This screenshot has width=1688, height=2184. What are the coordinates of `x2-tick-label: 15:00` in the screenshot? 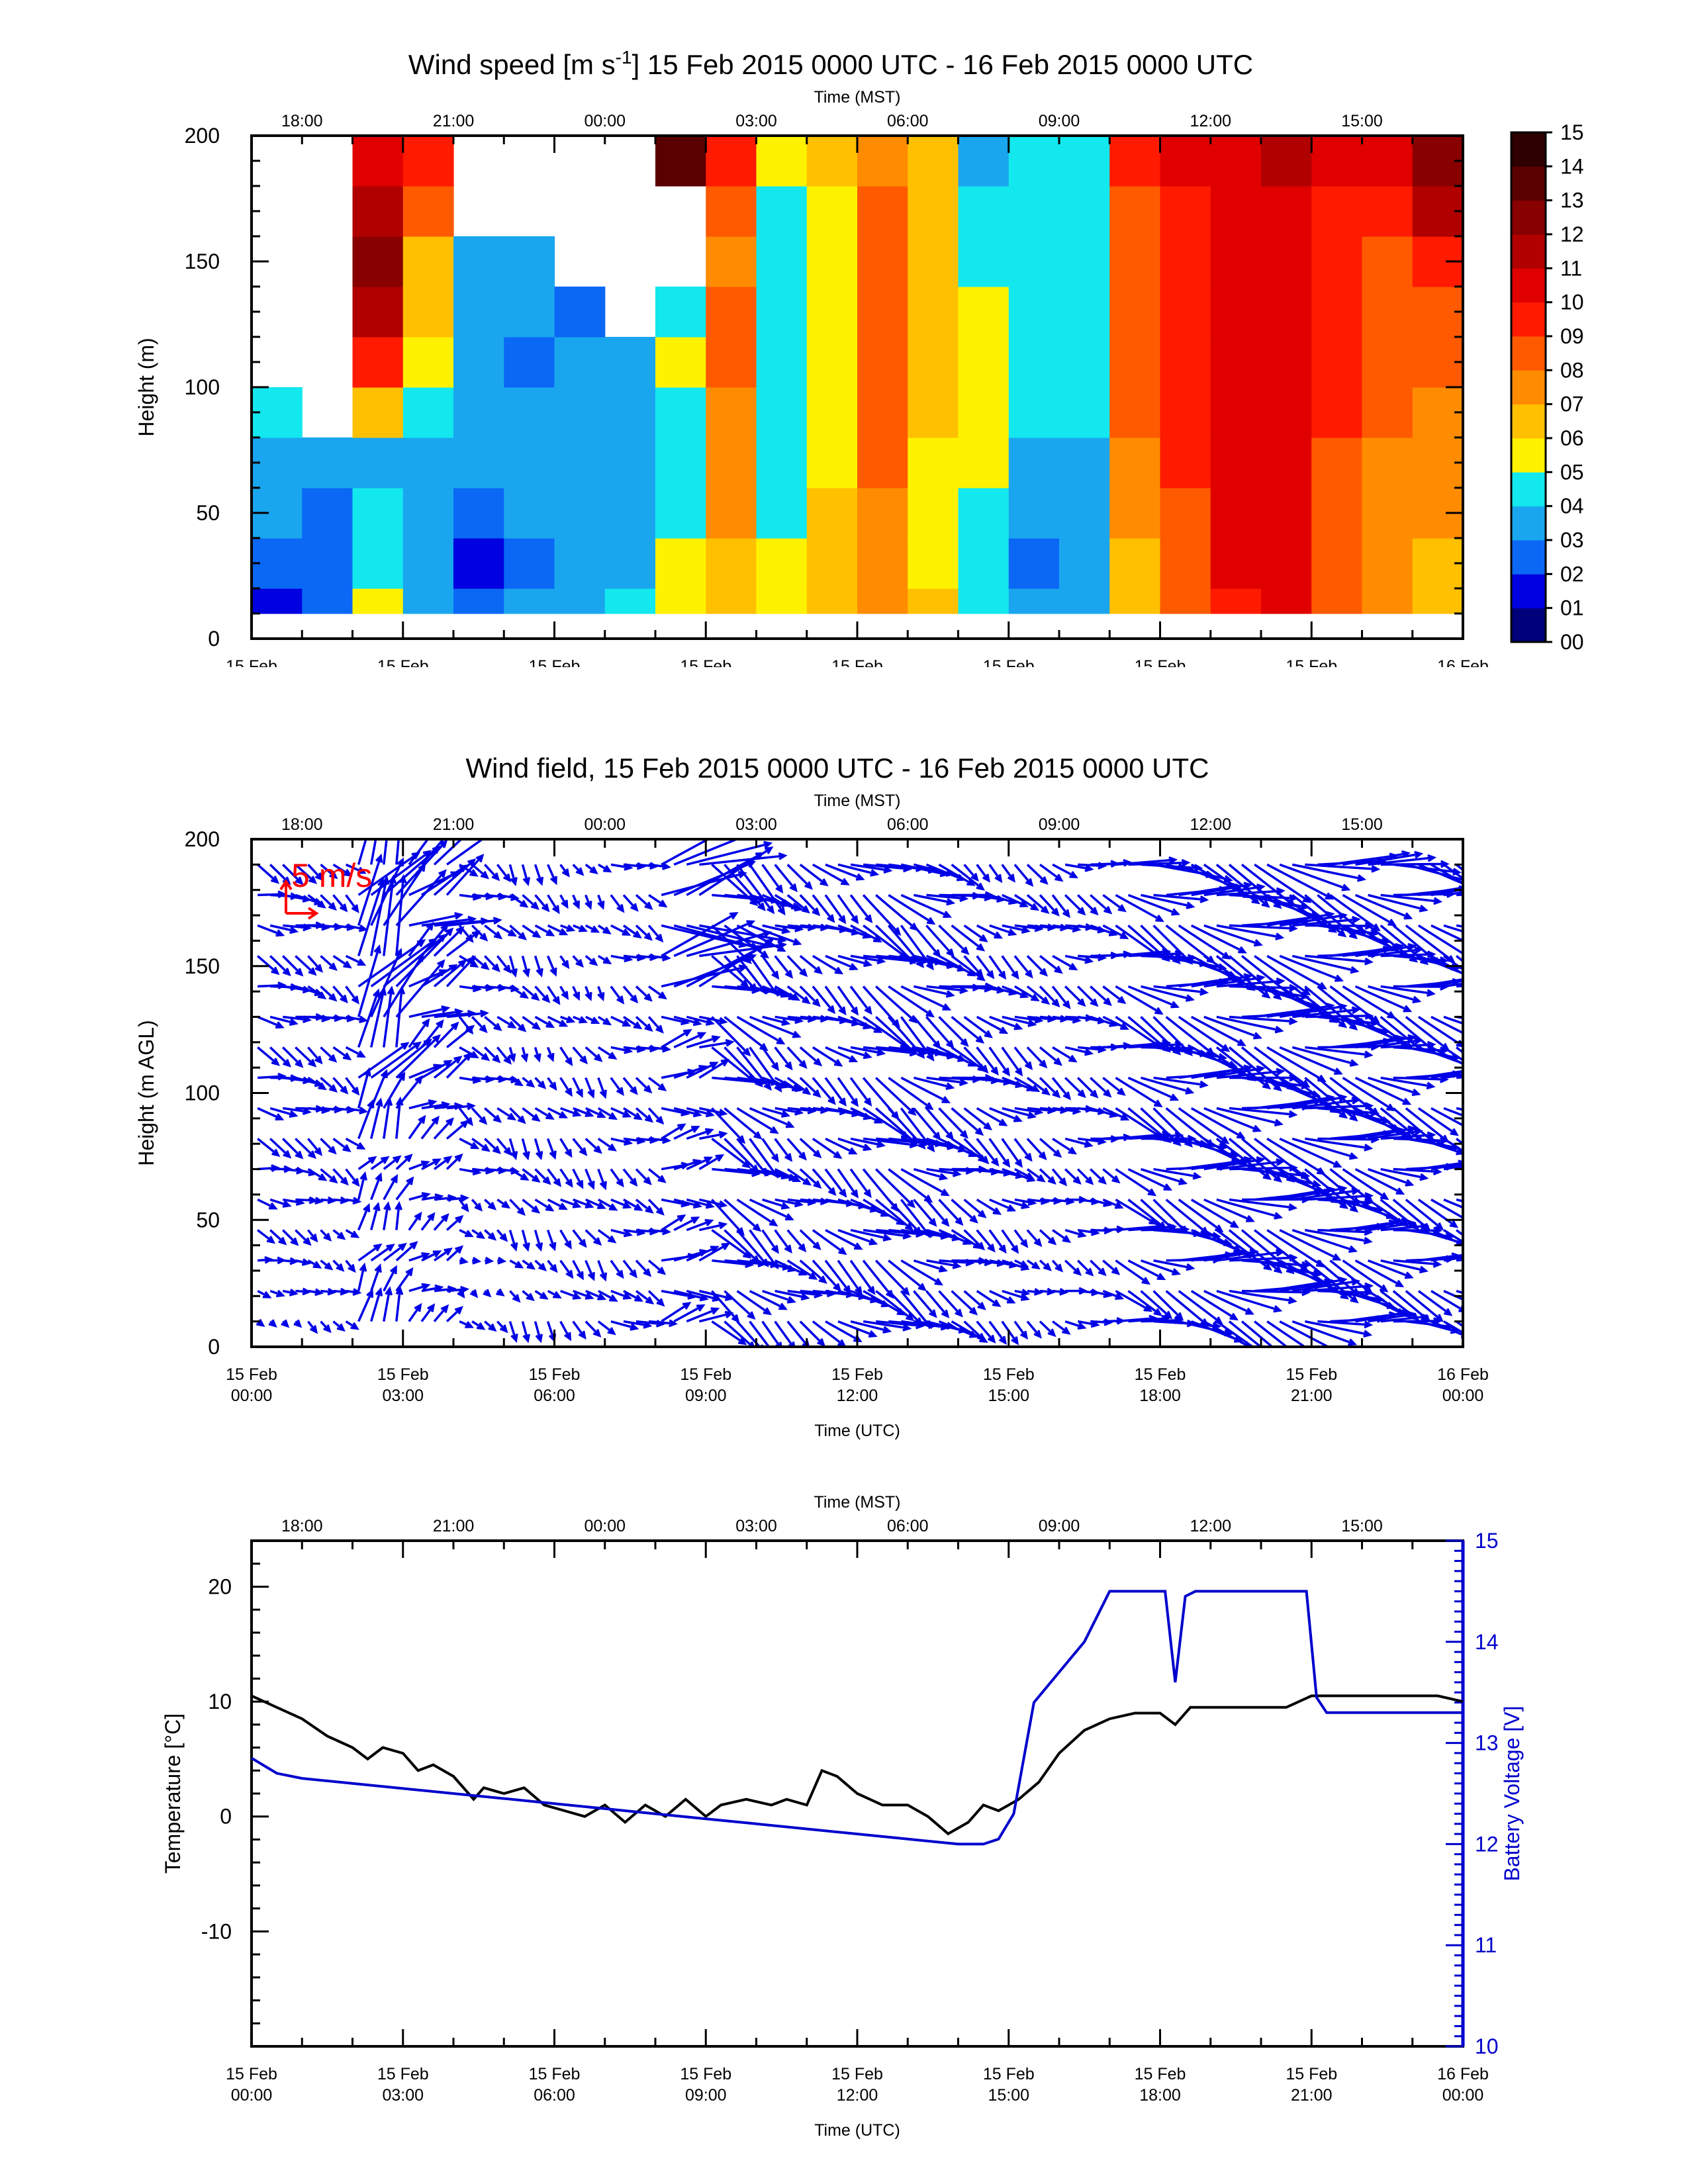 It's located at (1362, 1526).